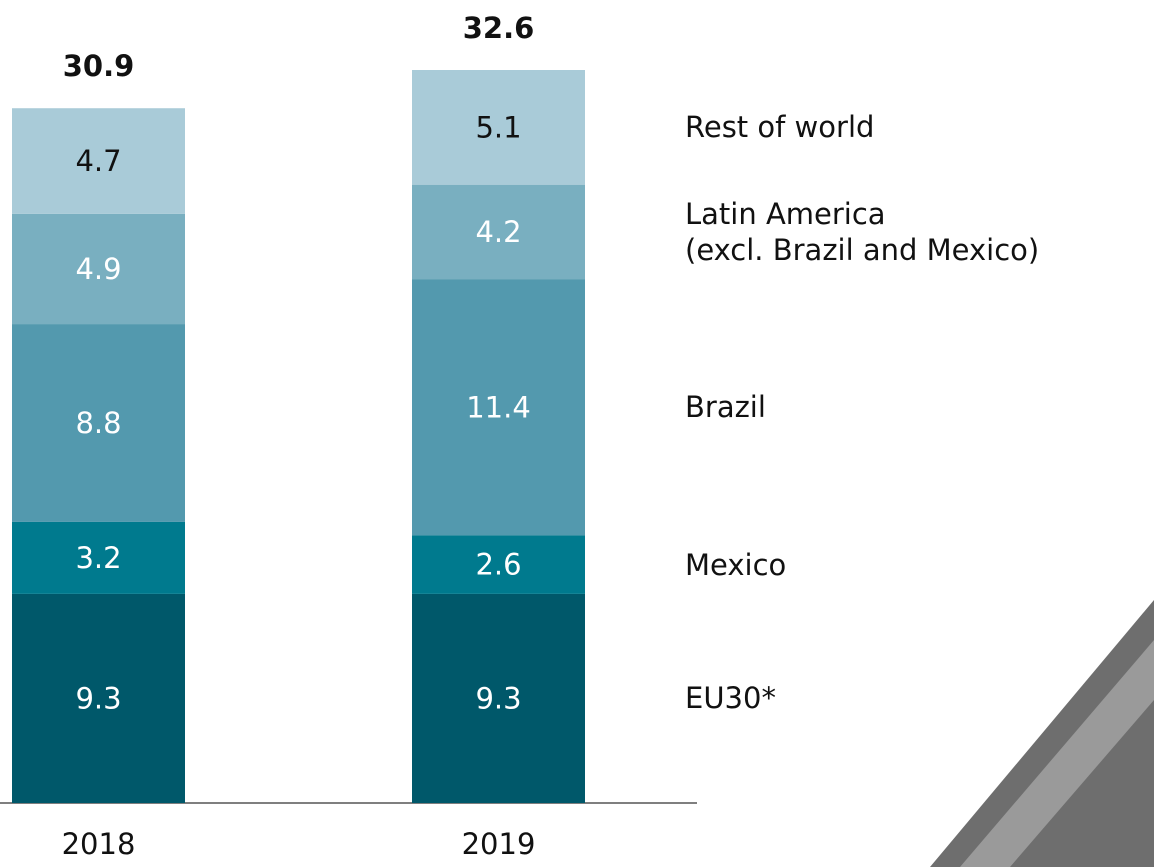 This screenshot has height=867, width=1154. I want to click on segment-label: 3.2, so click(98, 558).